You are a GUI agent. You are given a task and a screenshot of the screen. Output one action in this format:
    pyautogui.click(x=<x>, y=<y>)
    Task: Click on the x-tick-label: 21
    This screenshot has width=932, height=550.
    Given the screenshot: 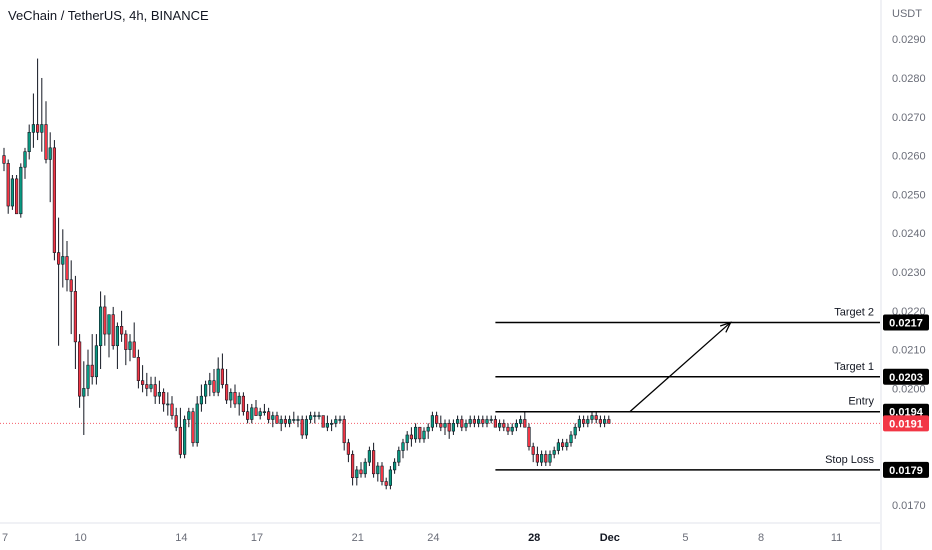 What is the action you would take?
    pyautogui.click(x=358, y=538)
    